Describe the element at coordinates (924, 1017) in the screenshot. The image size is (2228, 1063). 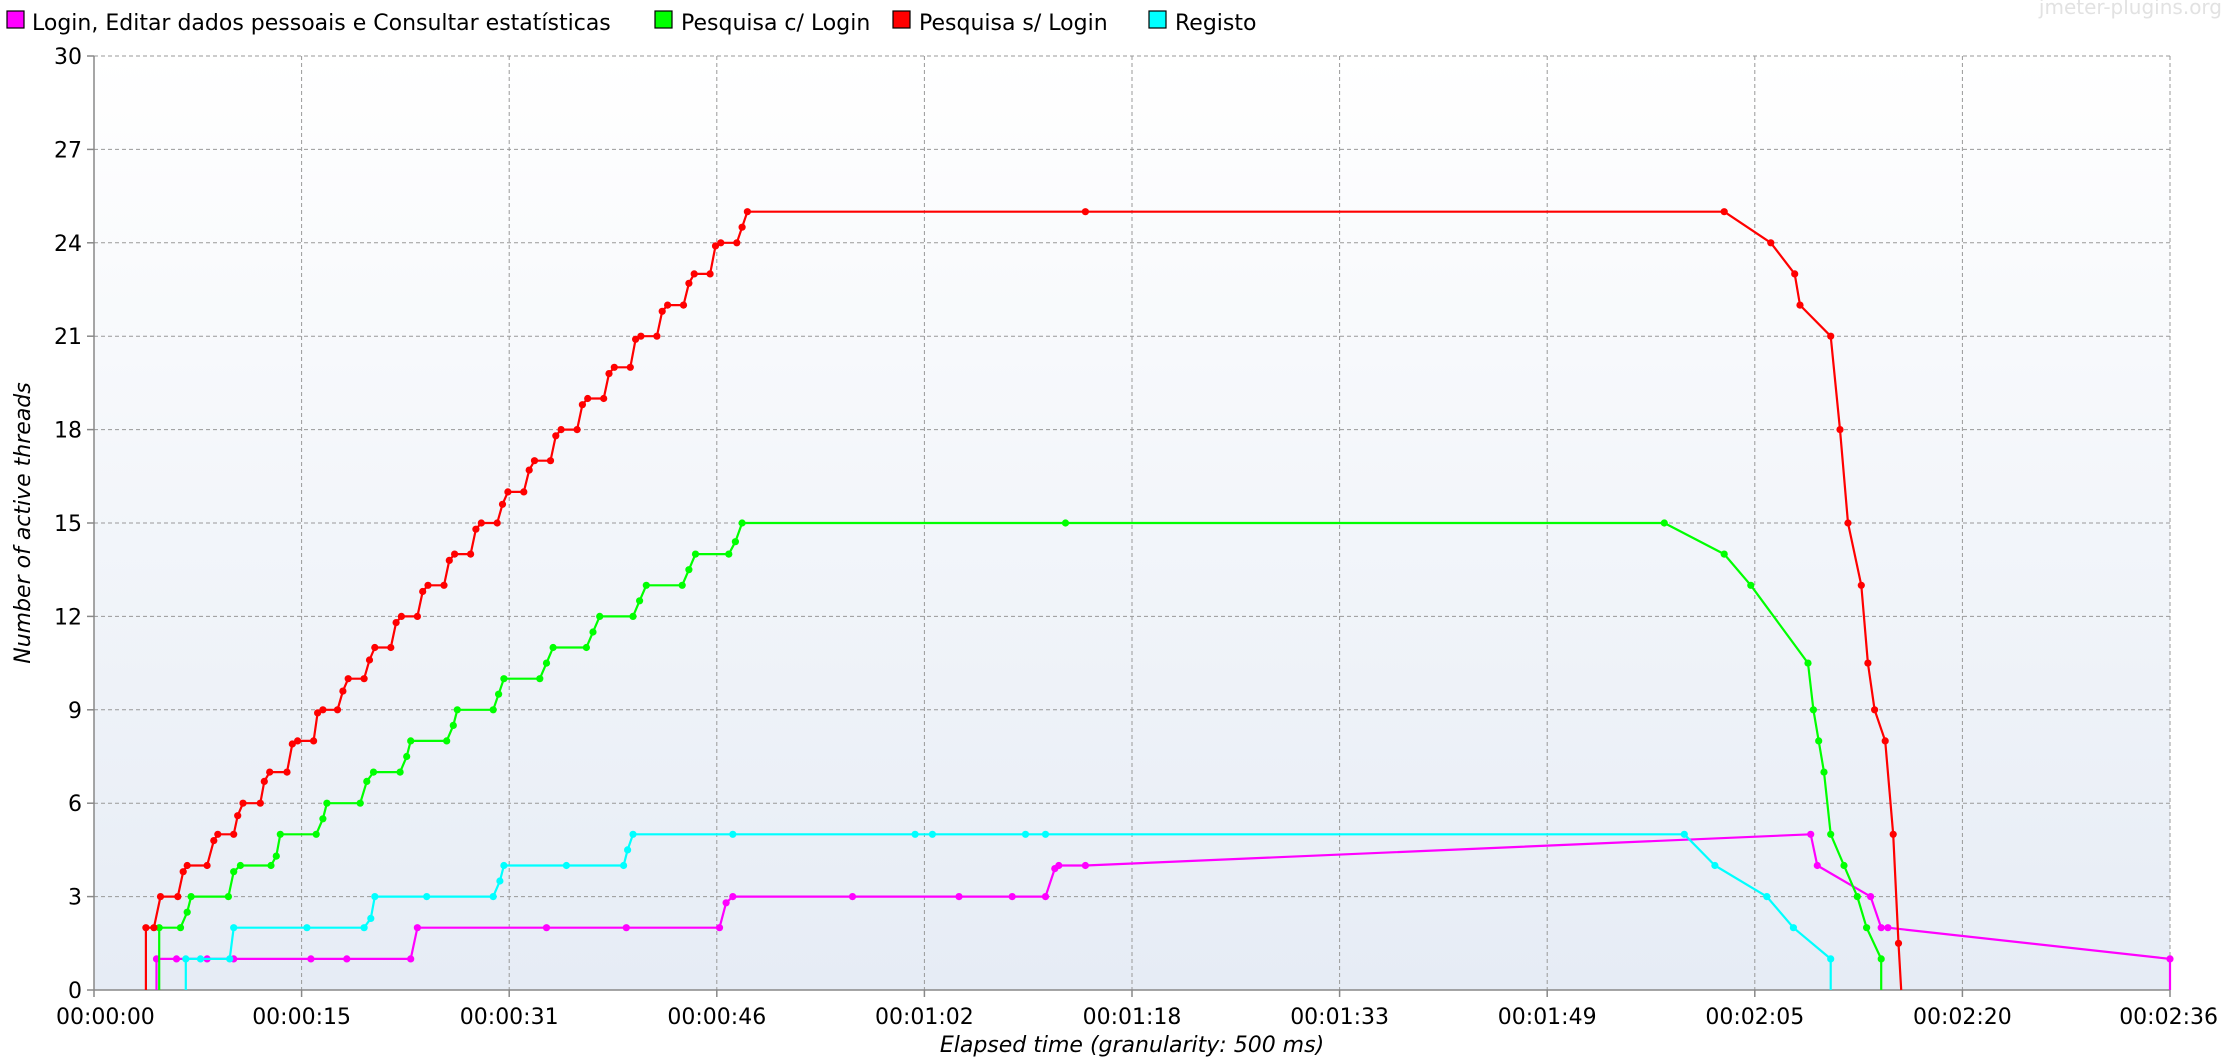
I see `x-tick-label: 00:01:02` at that location.